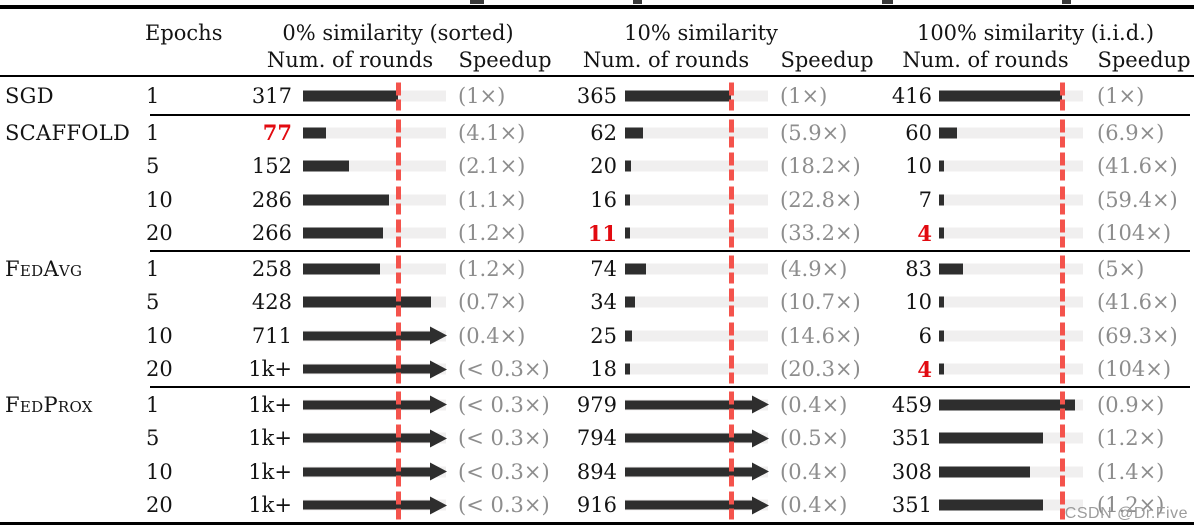 The height and width of the screenshot is (531, 1194). What do you see at coordinates (597, 269) in the screenshot?
I see `table-row: FedAvg 1 258 (1.2×) 74 (4.9×) 83 (5×)` at bounding box center [597, 269].